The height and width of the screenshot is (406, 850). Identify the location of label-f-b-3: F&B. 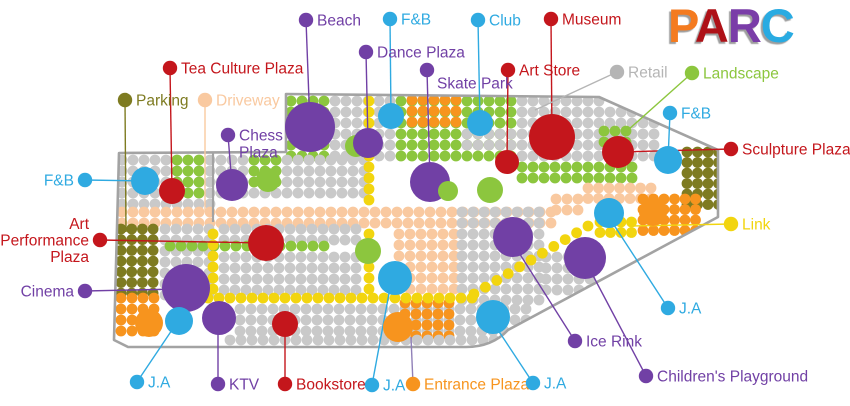
(686, 114).